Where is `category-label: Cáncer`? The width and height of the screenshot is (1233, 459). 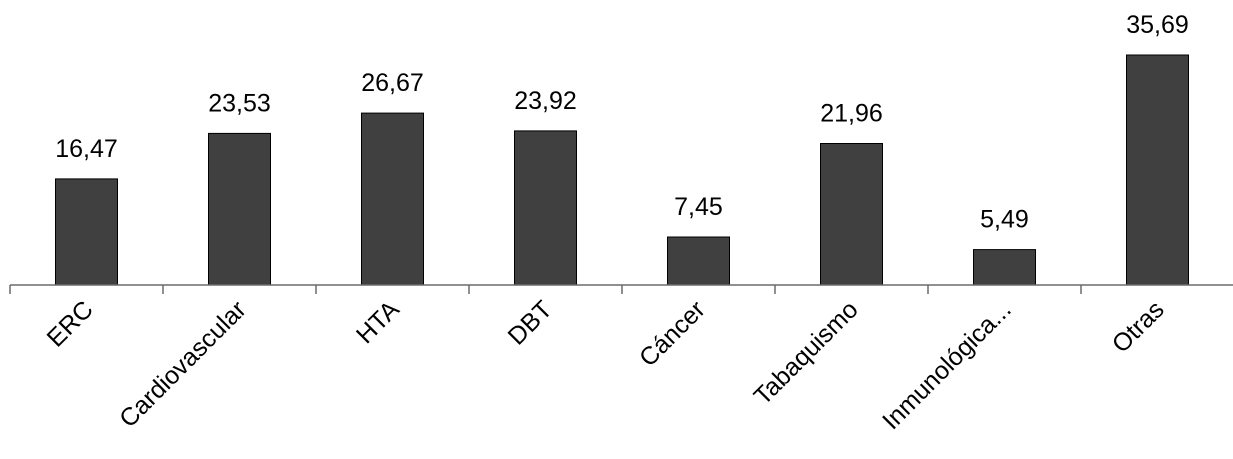
category-label: Cáncer is located at coordinates (672, 333).